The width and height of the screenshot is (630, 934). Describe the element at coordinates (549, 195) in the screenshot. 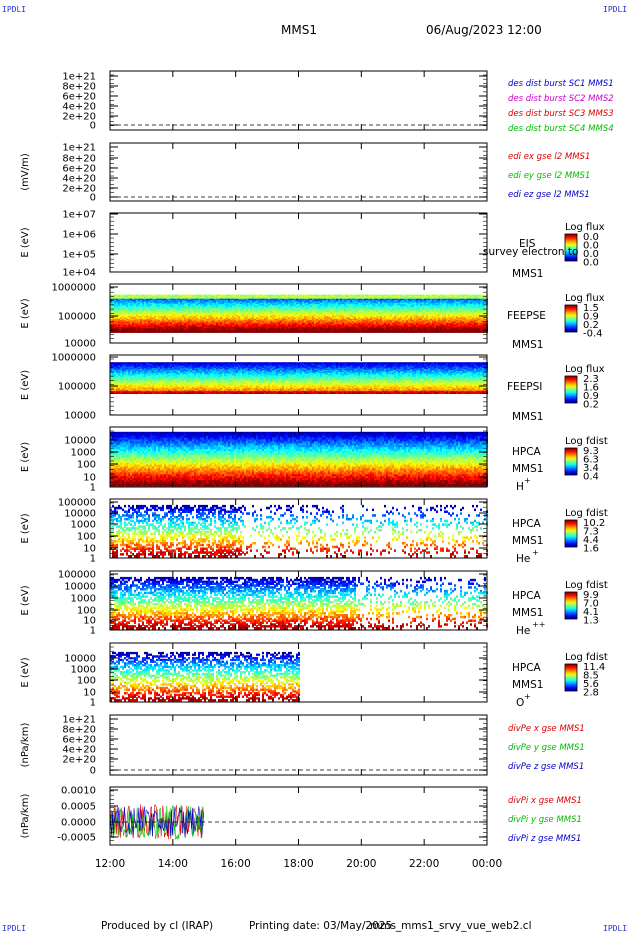

I see `legend-entry: edi ez gse l2 MMS1` at that location.